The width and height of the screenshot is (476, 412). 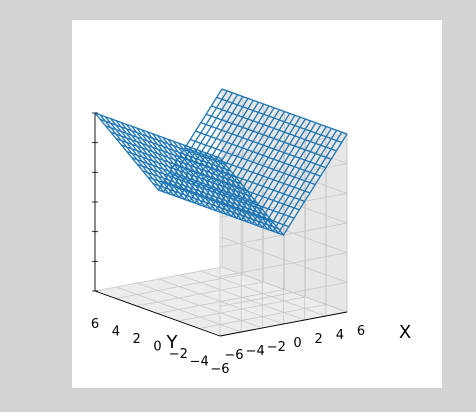 I want to click on x-tick-labels: −6 −4 −2 0 2 4 6, so click(x=294, y=343).